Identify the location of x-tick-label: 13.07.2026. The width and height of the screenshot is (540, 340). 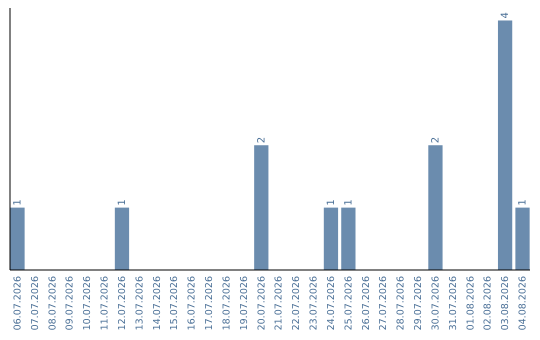
(140, 303).